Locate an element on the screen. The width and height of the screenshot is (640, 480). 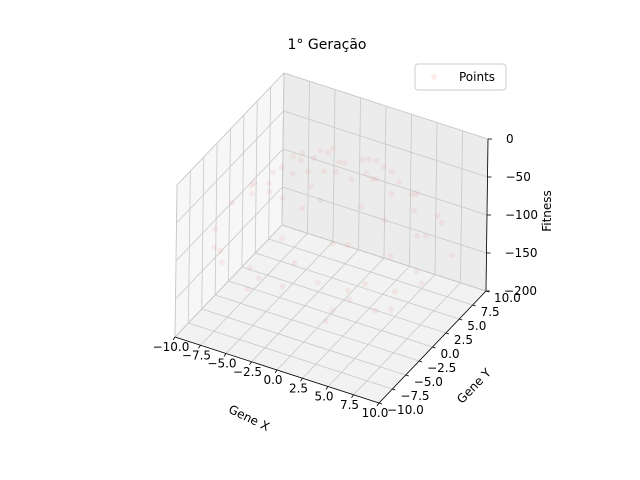
y-tick-label: 10.0 is located at coordinates (507, 298).